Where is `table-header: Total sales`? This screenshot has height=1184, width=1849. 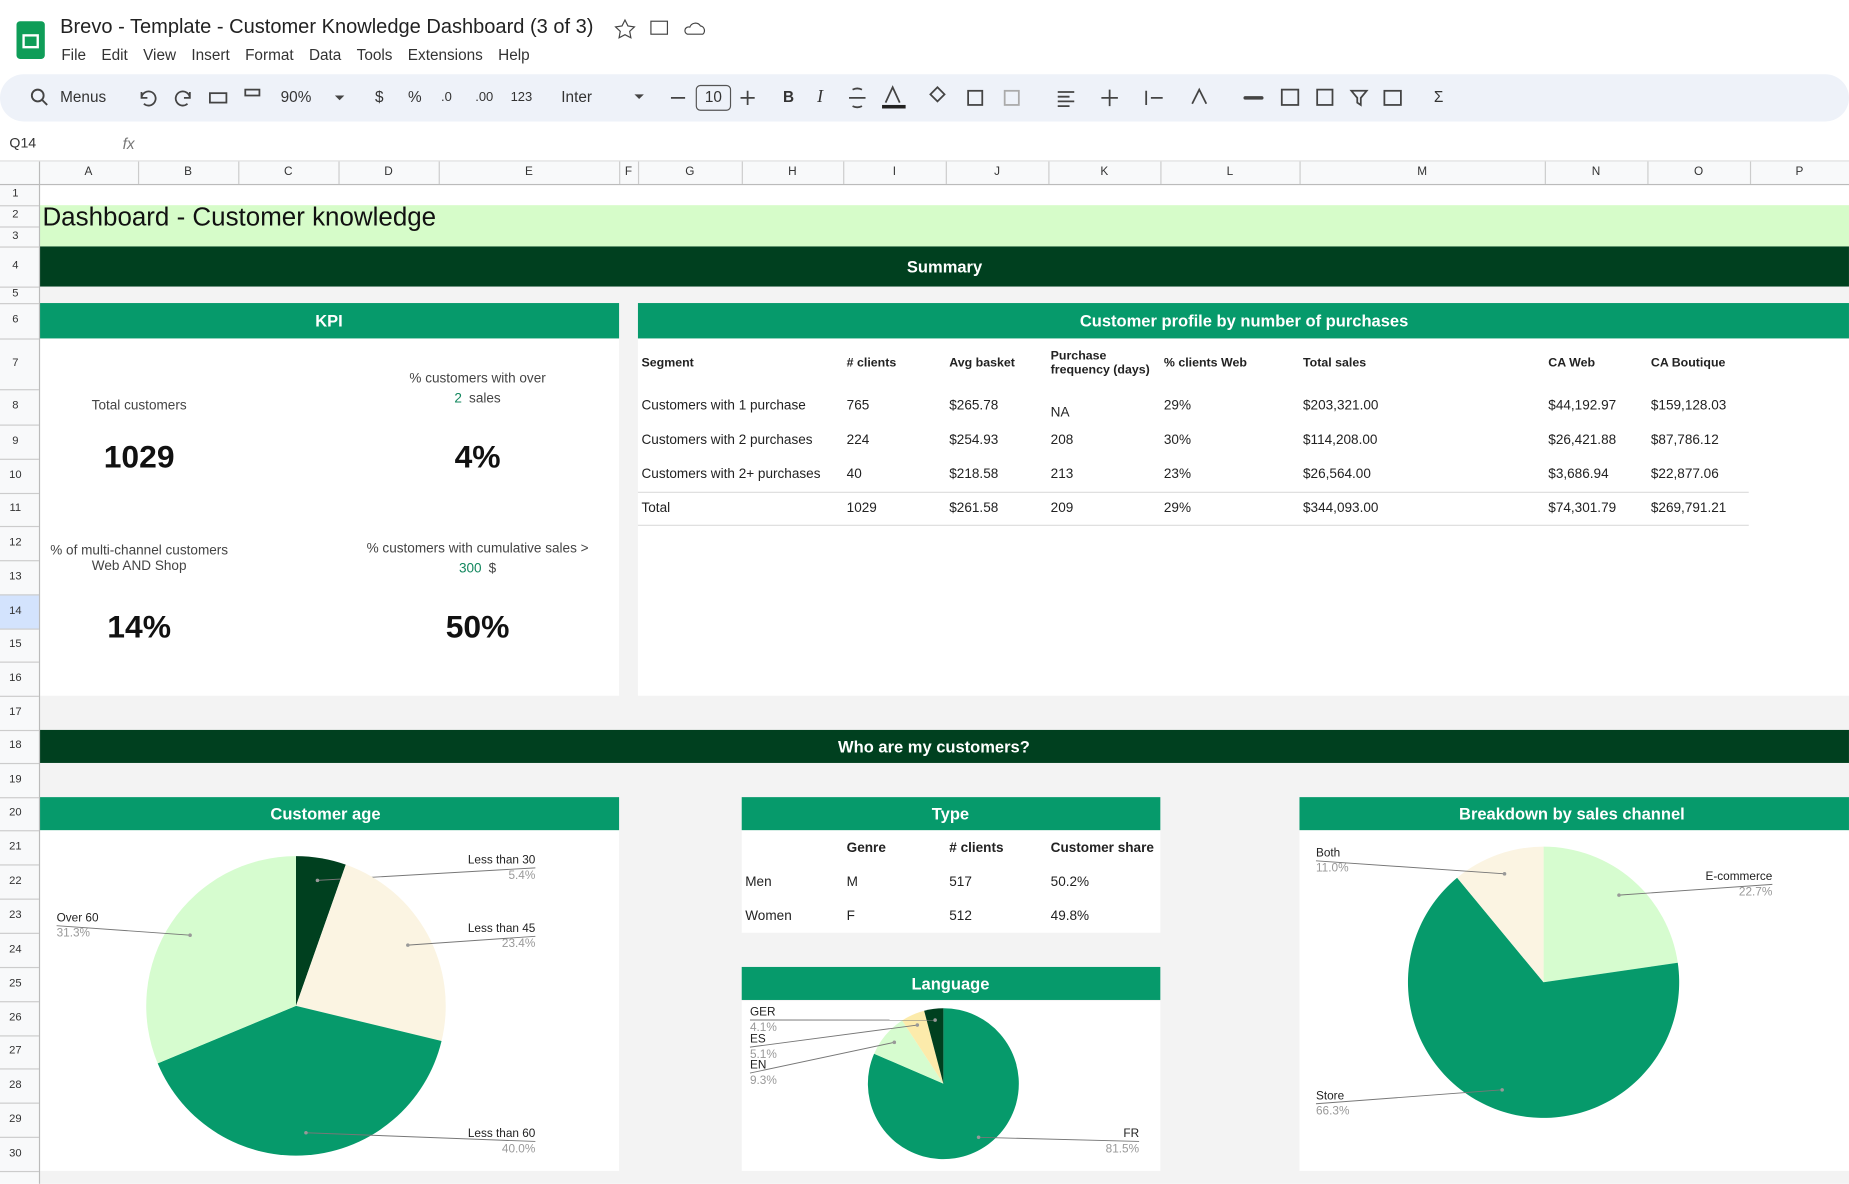
table-header: Total sales is located at coordinates (1335, 363).